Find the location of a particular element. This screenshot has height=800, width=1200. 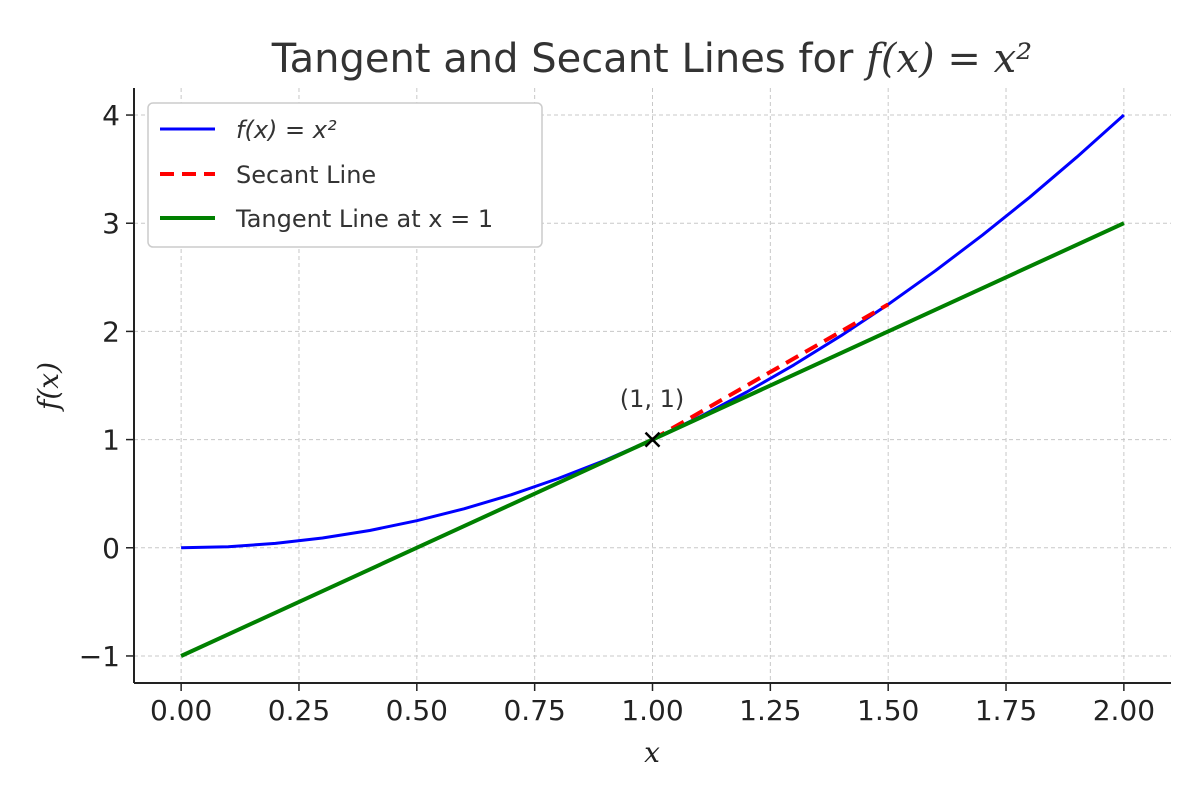

y-tick-label: 0 is located at coordinates (111, 548).